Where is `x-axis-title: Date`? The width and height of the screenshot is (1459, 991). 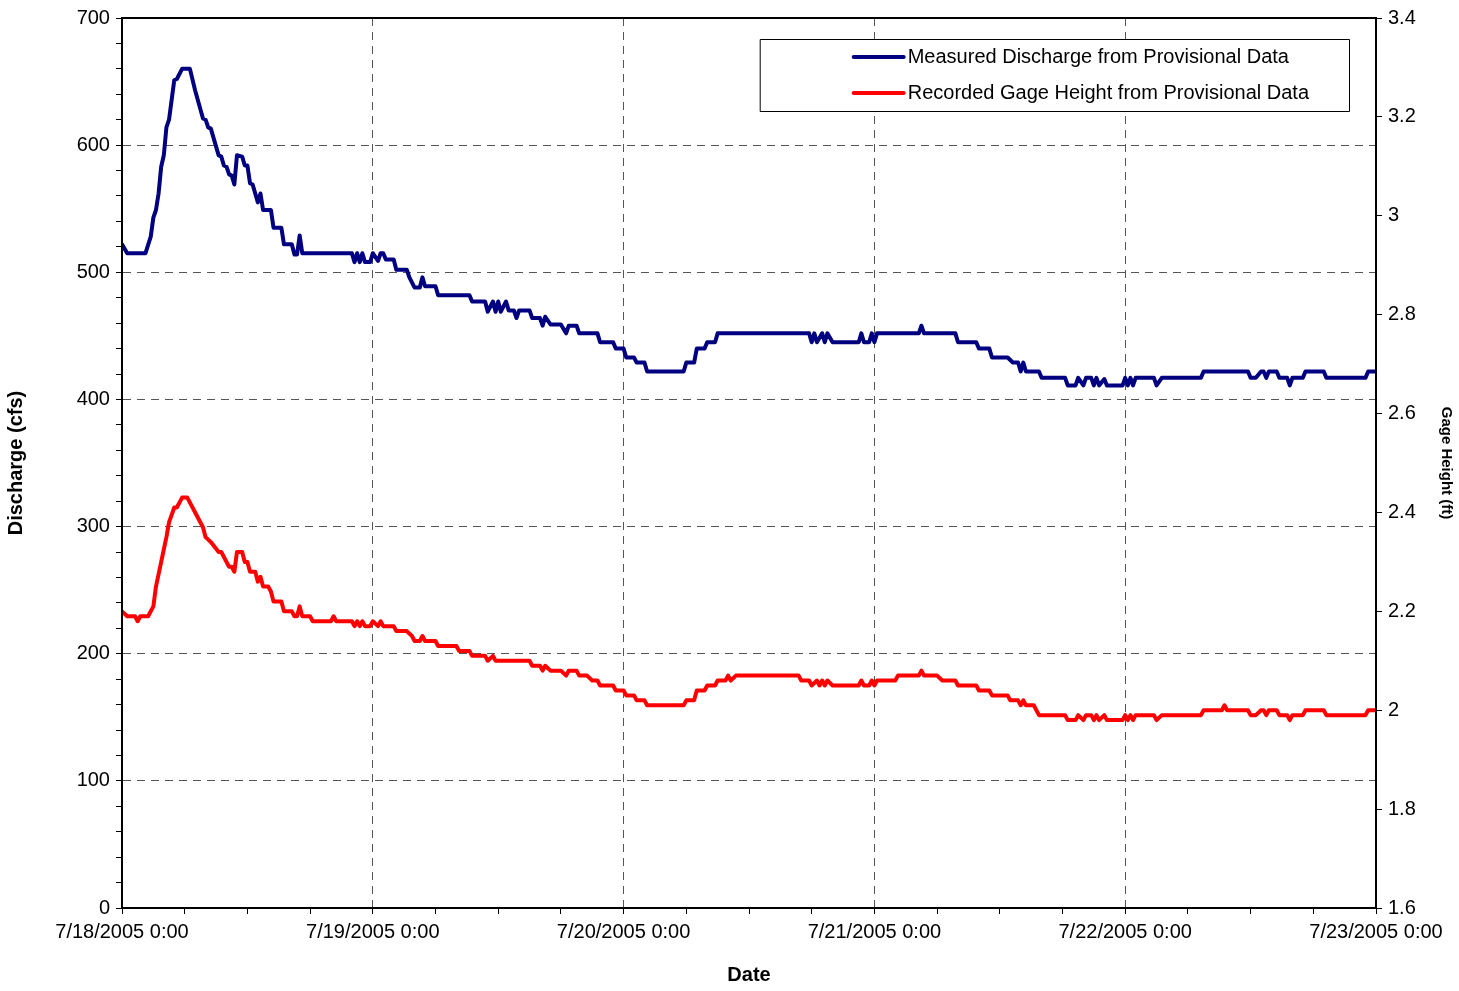
x-axis-title: Date is located at coordinates (749, 973).